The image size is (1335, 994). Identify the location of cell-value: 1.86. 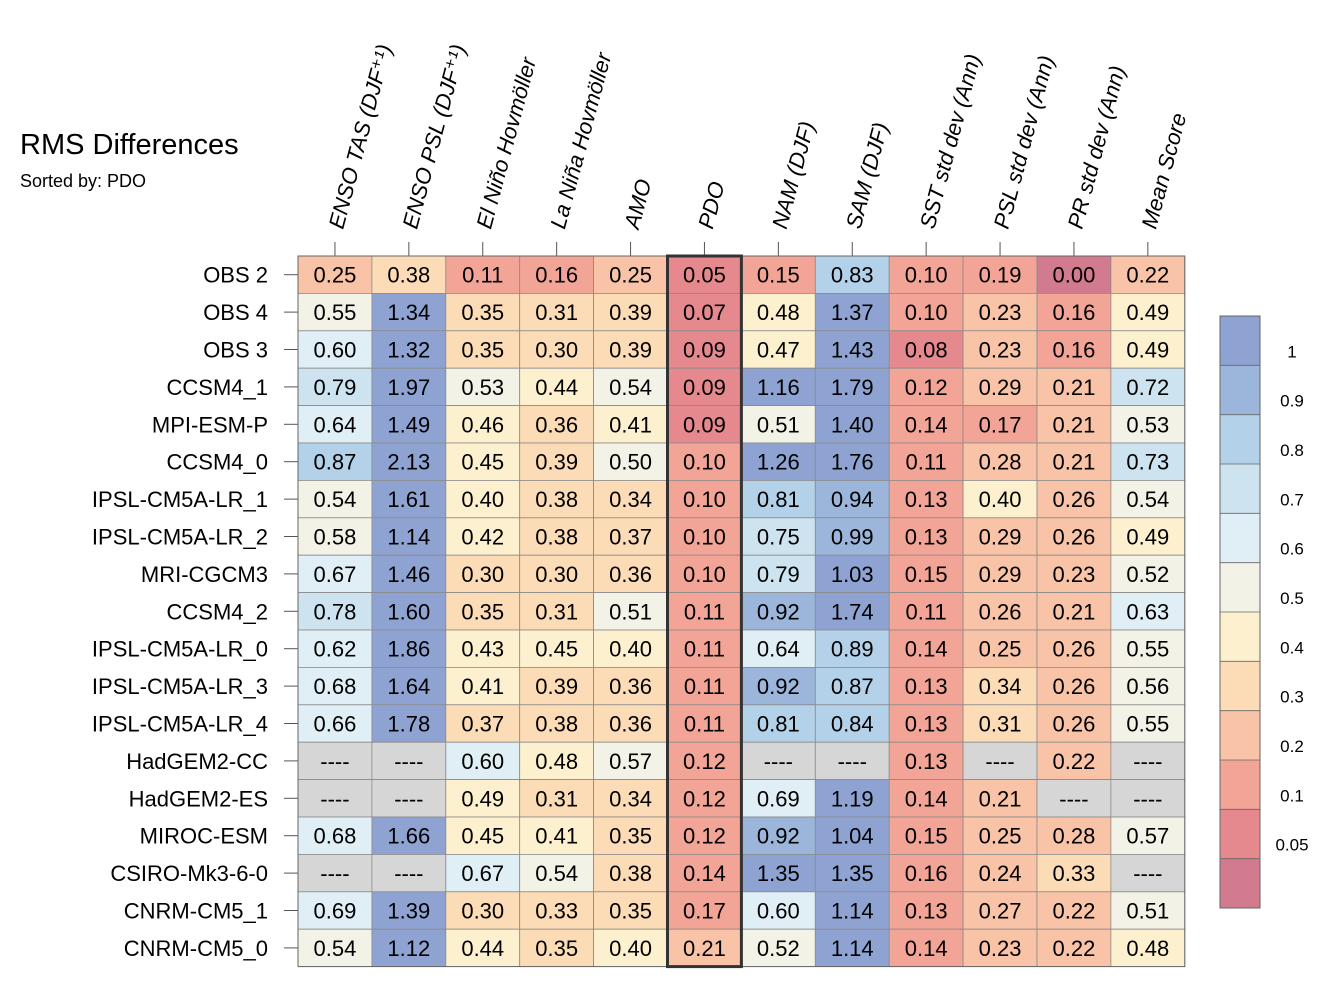
(408, 649).